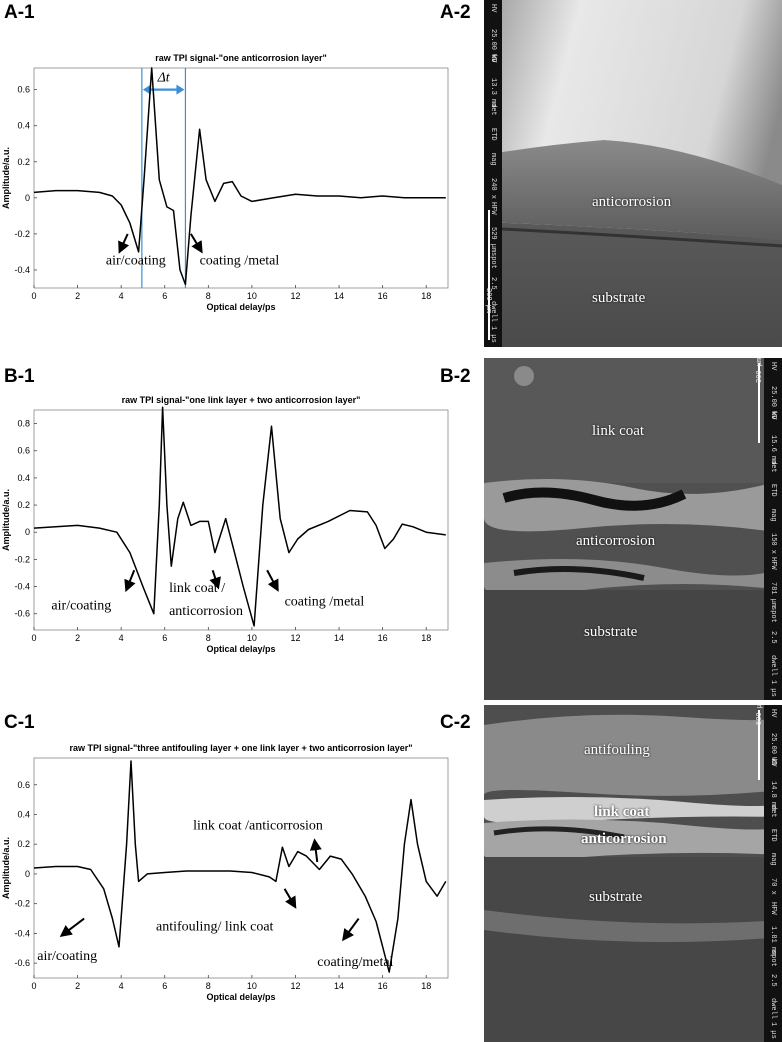 Image resolution: width=782 pixels, height=1042 pixels. I want to click on annotation-label: coating/metal, so click(355, 962).